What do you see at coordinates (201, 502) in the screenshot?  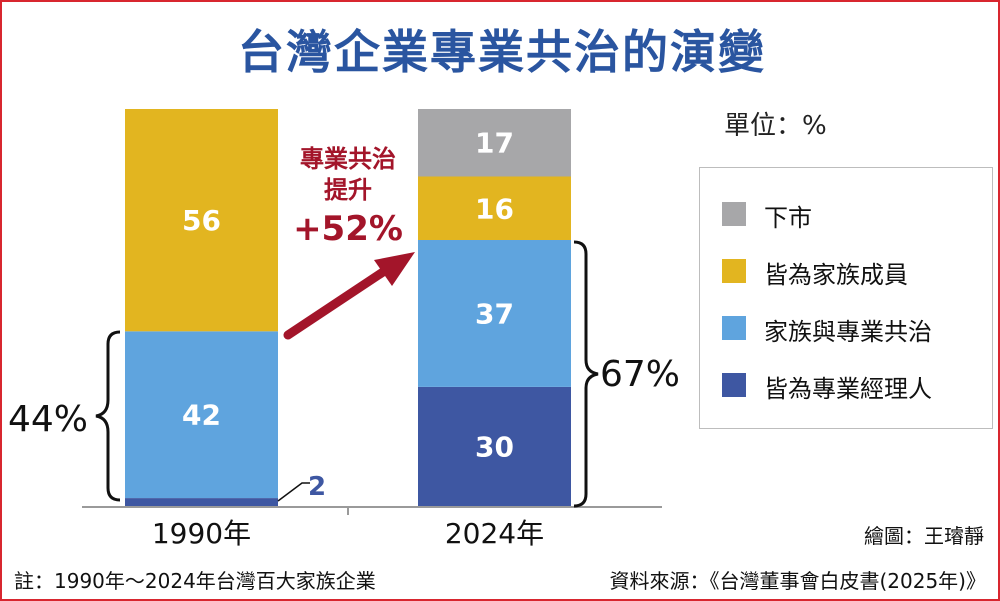 I see `bar-1-all-professional` at bounding box center [201, 502].